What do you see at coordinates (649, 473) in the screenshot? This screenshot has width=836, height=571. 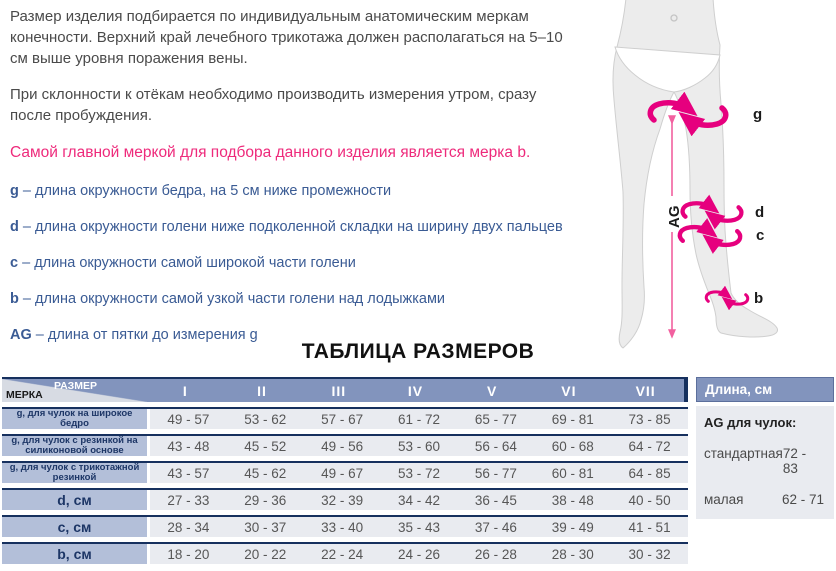 I see `size-value-cell: 64 - 85` at bounding box center [649, 473].